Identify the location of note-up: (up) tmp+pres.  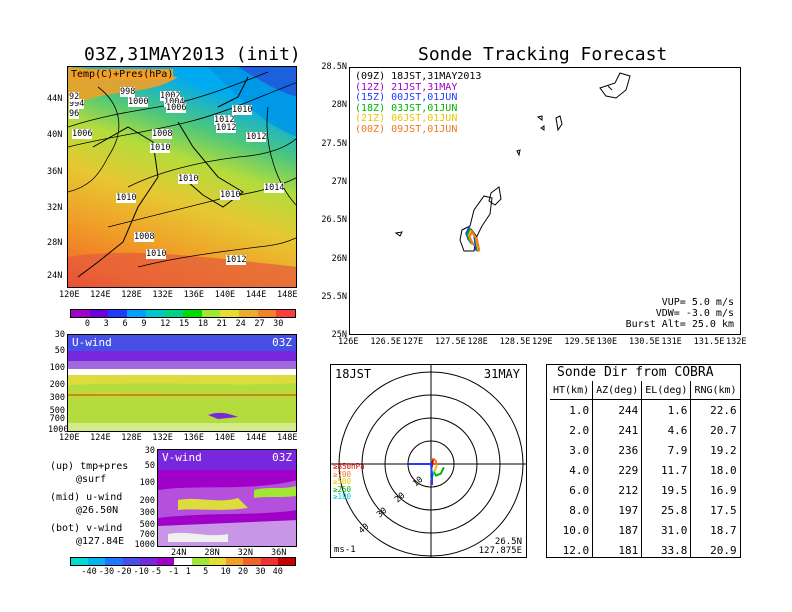
(89, 466).